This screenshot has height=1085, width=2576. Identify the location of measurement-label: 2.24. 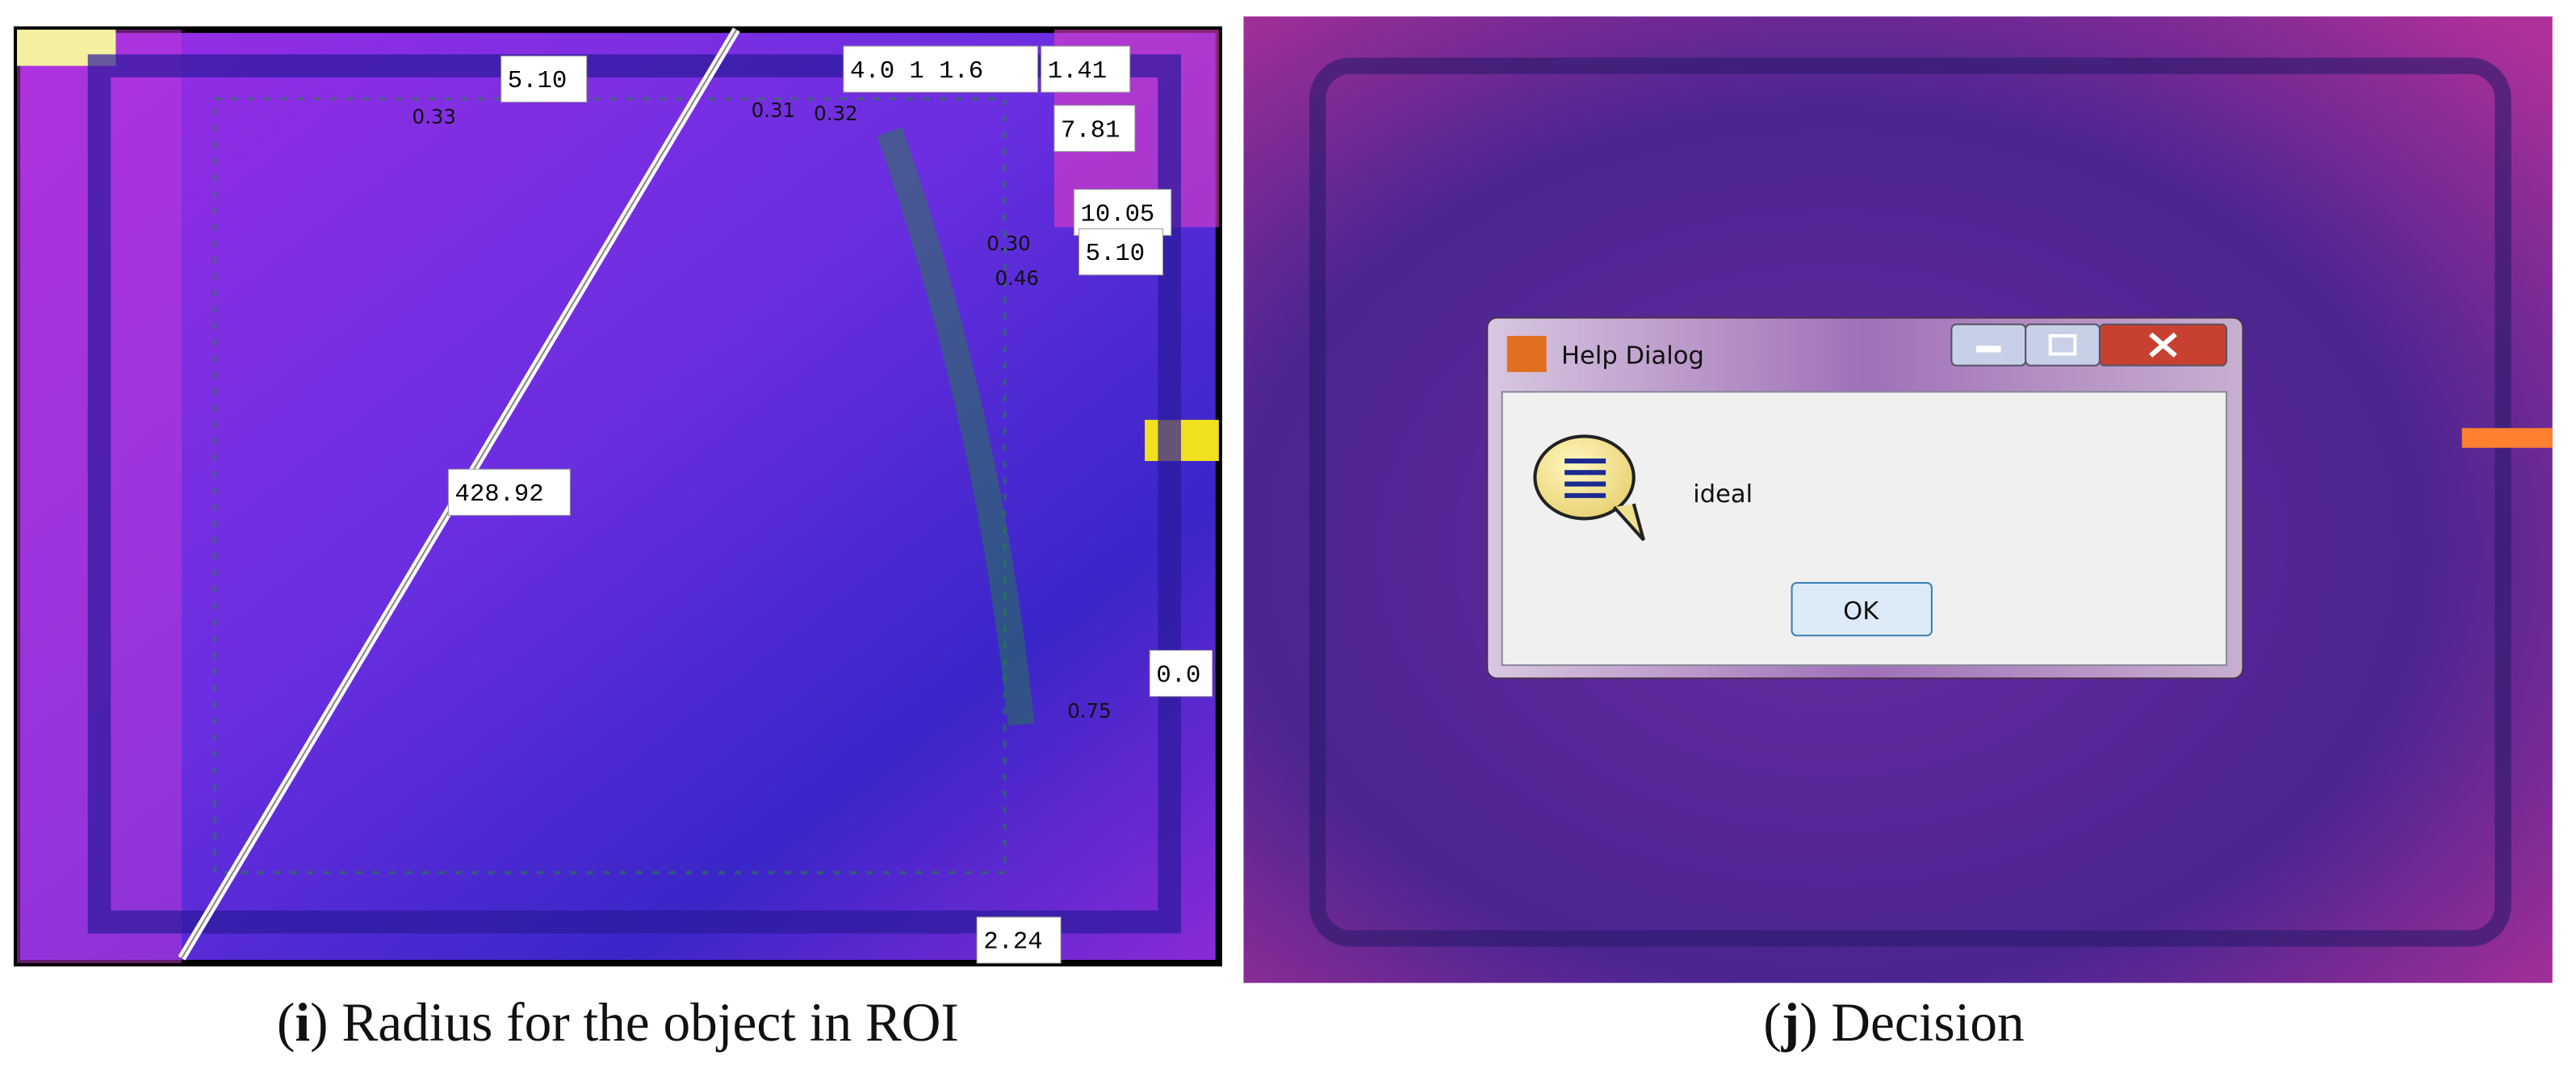
(1012, 943).